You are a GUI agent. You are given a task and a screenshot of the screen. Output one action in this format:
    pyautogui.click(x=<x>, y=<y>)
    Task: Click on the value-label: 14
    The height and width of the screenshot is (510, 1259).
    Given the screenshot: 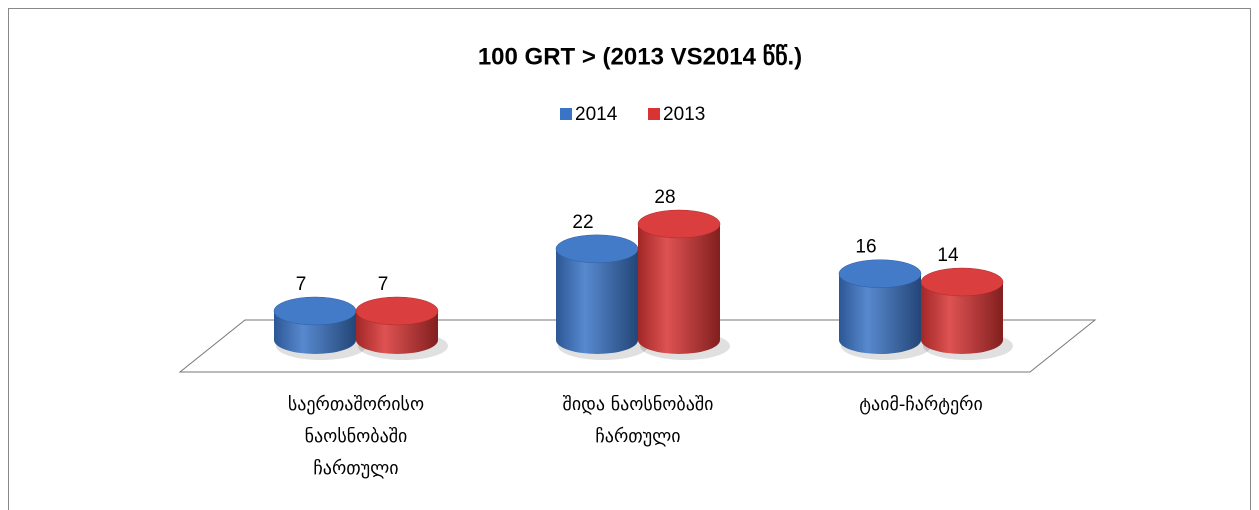 What is the action you would take?
    pyautogui.click(x=948, y=255)
    